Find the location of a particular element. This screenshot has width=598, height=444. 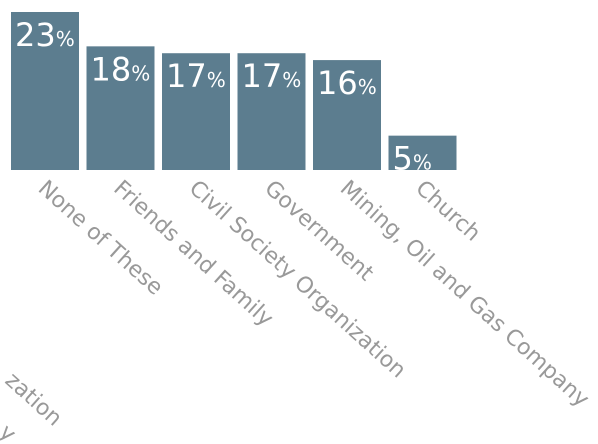

bar-mining-oil-and-gas-company is located at coordinates (347, 115).